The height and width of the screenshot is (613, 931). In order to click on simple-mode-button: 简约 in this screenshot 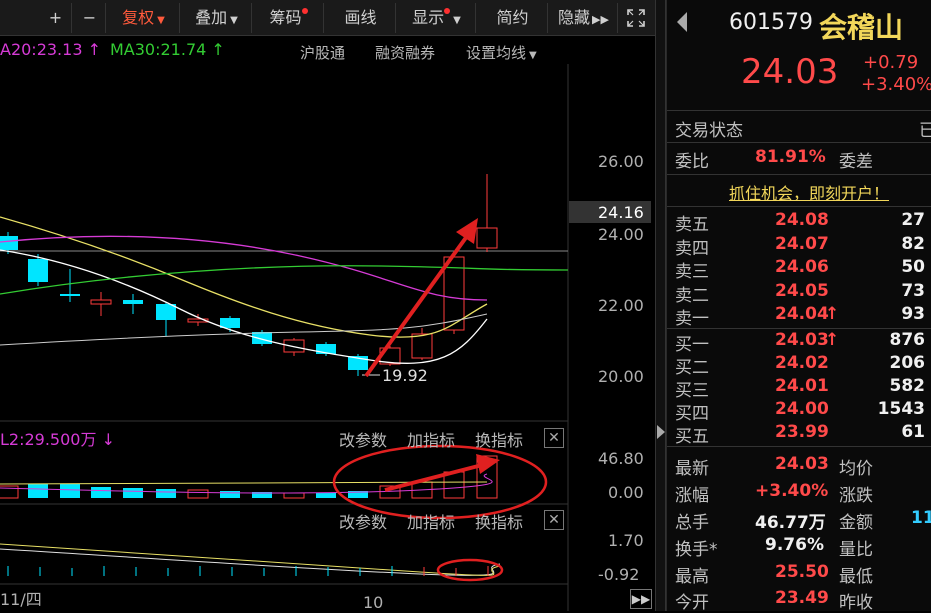, I will do `click(513, 18)`.